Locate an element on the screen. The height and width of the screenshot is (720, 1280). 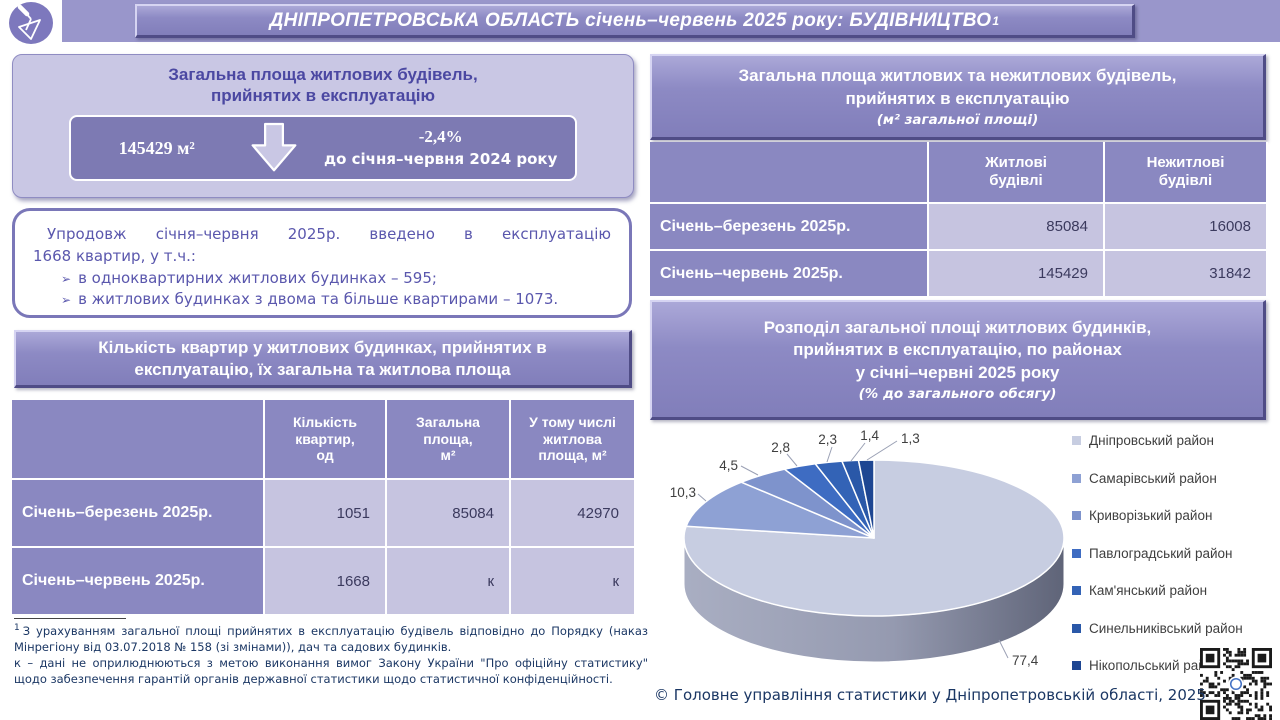
legend-label: Нікопольський район is located at coordinates (1155, 665).